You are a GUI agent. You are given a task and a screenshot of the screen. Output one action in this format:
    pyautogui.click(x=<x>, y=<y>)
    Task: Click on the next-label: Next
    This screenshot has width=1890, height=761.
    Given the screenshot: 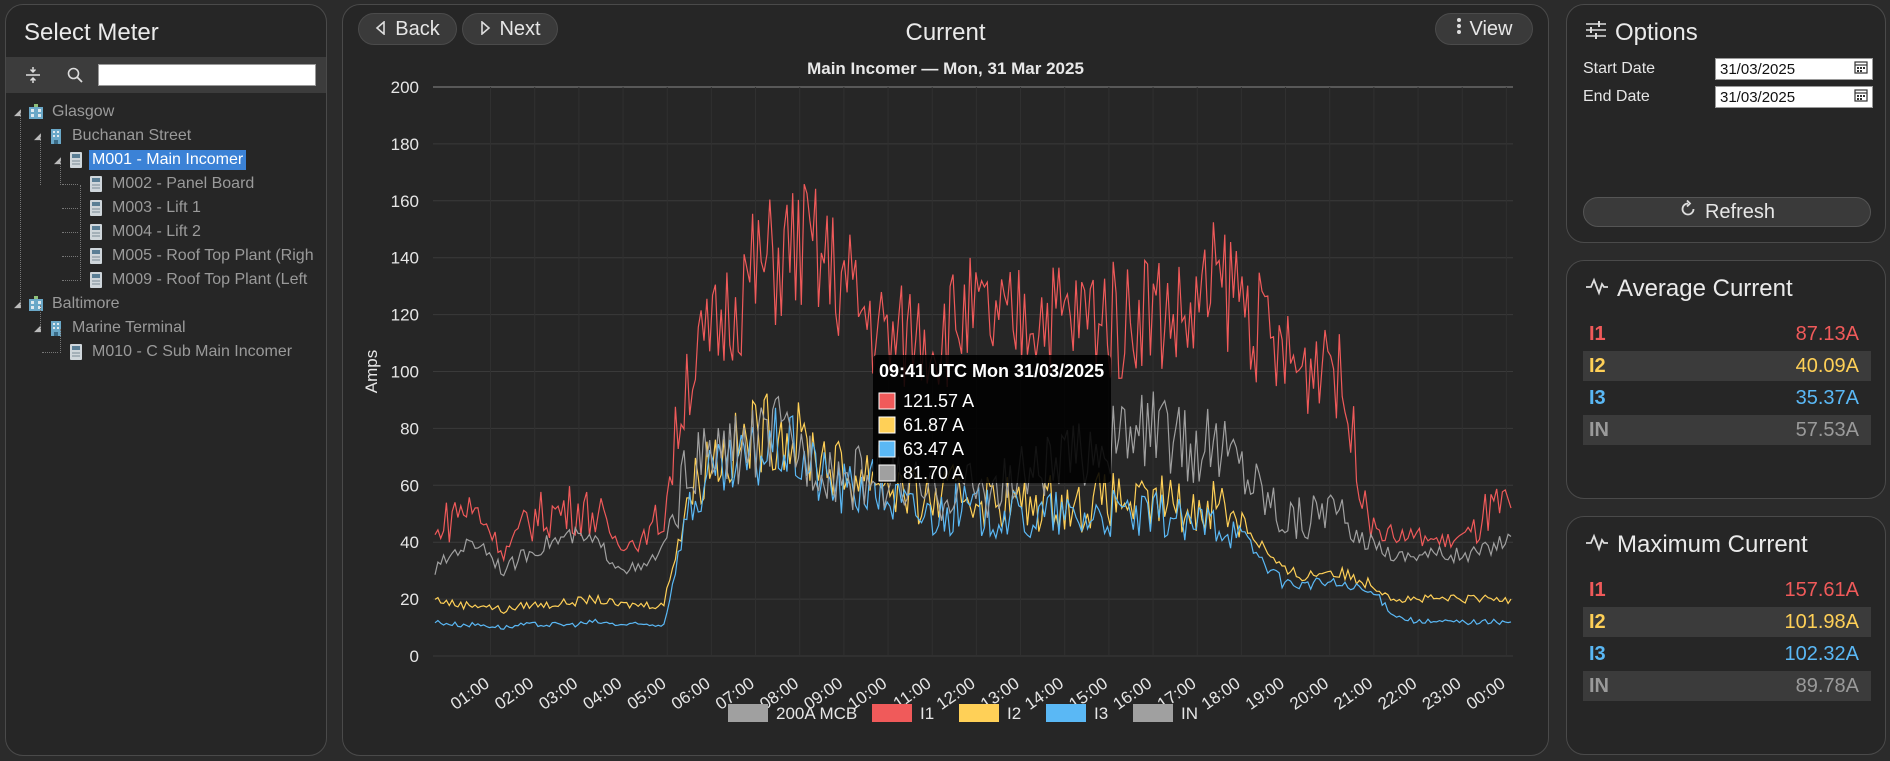 What is the action you would take?
    pyautogui.click(x=520, y=28)
    